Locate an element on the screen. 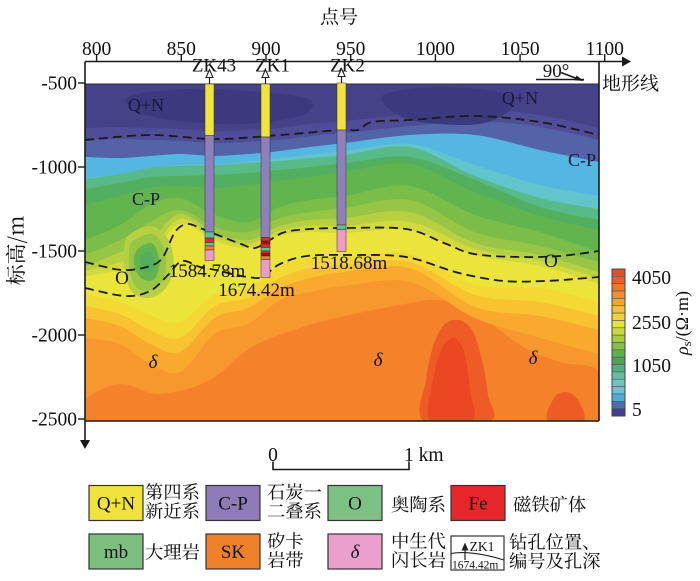 The width and height of the screenshot is (700, 581). svg-text: ZK43 is located at coordinates (214, 66).